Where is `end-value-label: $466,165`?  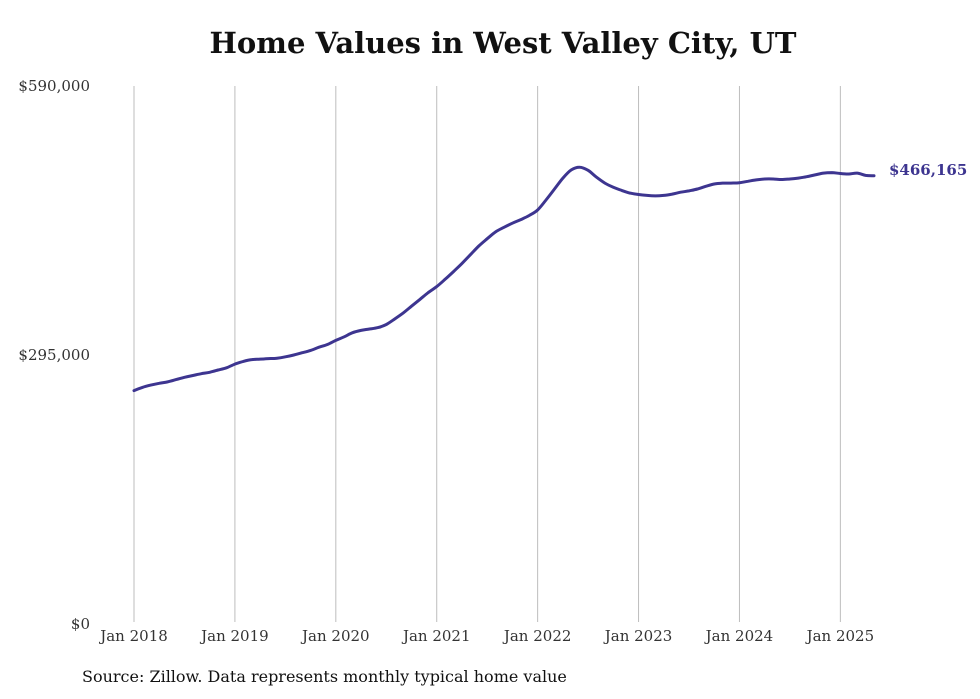
end-value-label: $466,165 is located at coordinates (928, 170).